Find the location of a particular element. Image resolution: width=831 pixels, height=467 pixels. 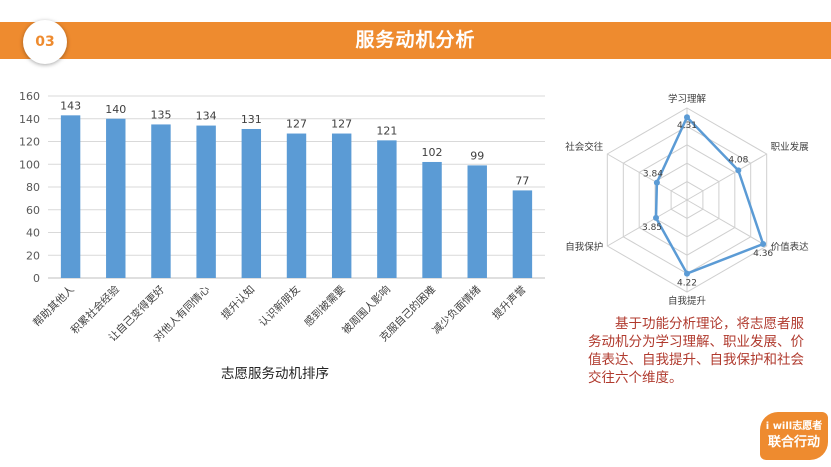

radar-axis-label: 职业发展 is located at coordinates (790, 147).